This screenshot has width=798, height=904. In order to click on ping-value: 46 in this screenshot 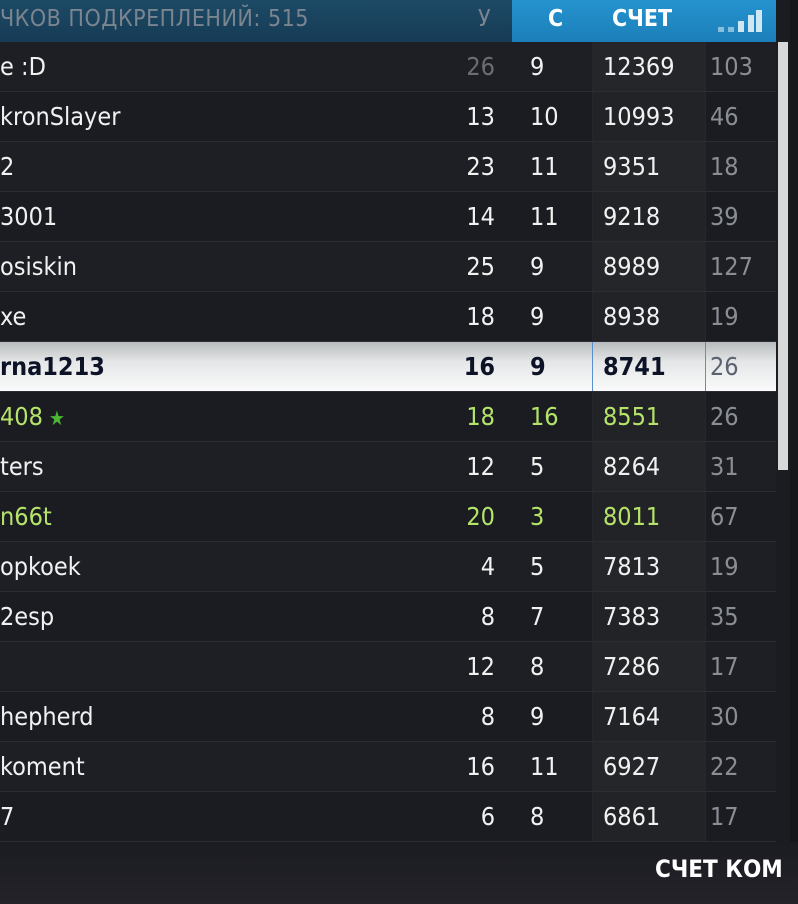, I will do `click(724, 116)`.